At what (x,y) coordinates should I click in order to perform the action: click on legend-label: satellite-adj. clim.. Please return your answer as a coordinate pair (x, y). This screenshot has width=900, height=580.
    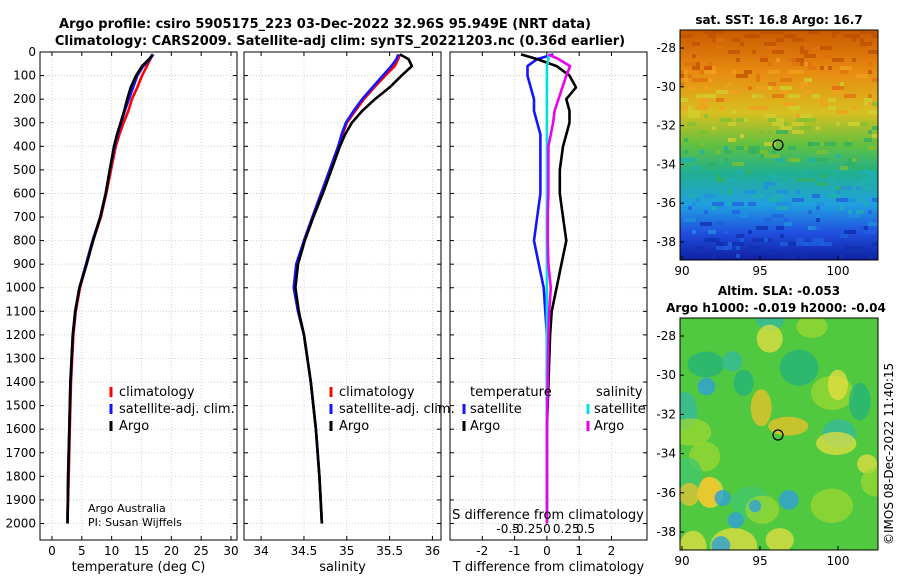
    Looking at the image, I should click on (177, 409).